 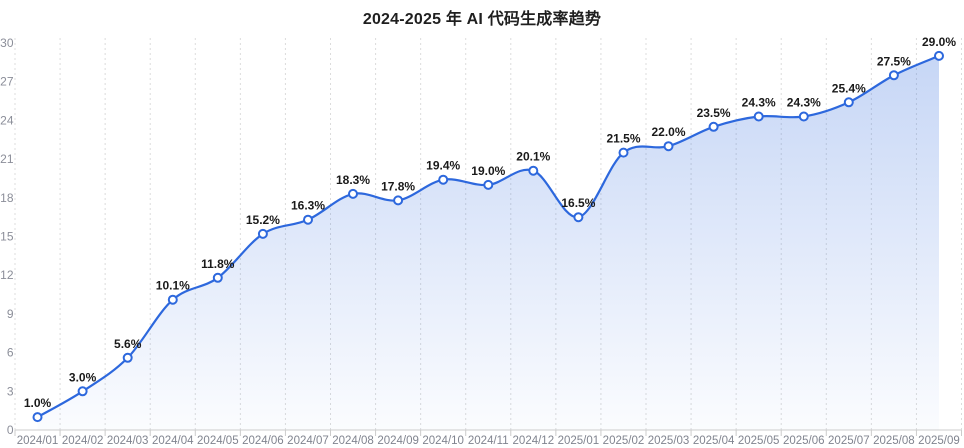 What do you see at coordinates (308, 441) in the screenshot?
I see `x-axis-label: 2024/07` at bounding box center [308, 441].